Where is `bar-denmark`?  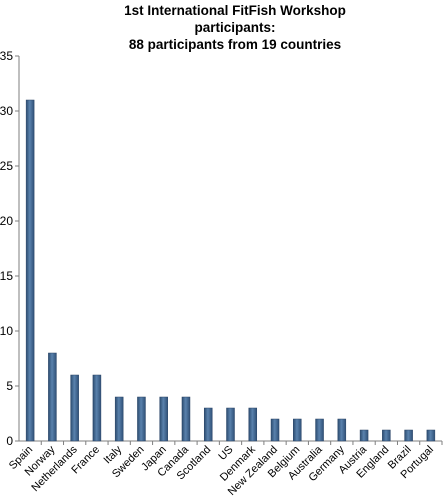 bar-denmark is located at coordinates (253, 424).